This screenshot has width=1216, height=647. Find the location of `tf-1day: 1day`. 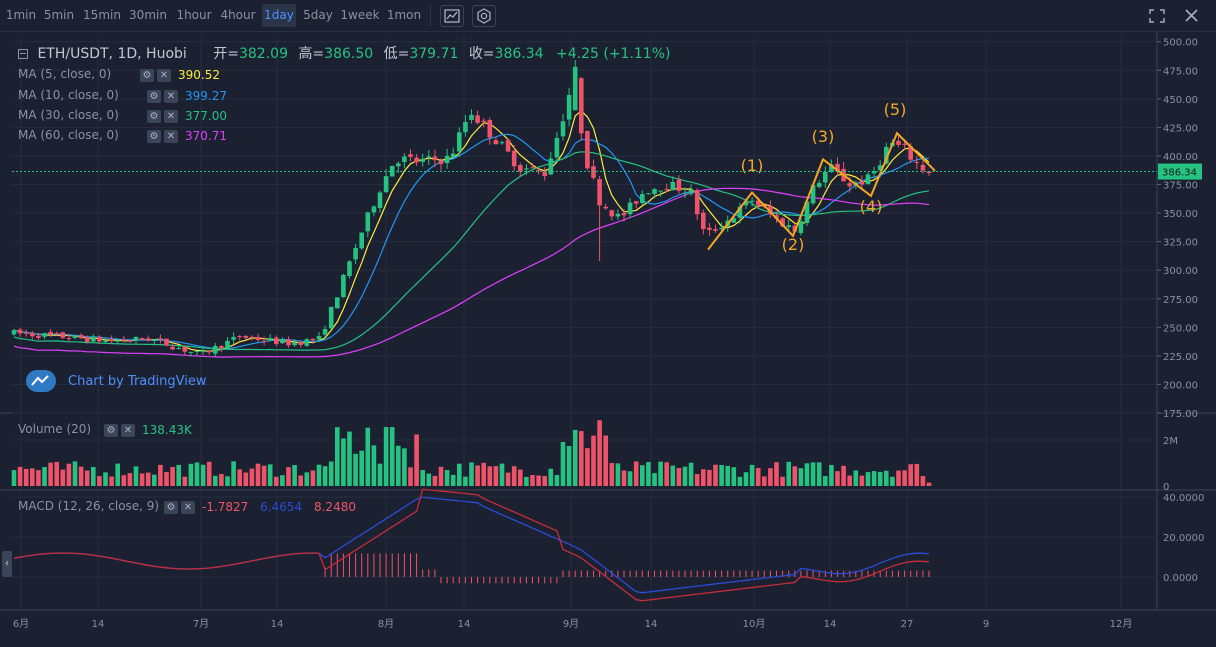

tf-1day: 1day is located at coordinates (279, 15).